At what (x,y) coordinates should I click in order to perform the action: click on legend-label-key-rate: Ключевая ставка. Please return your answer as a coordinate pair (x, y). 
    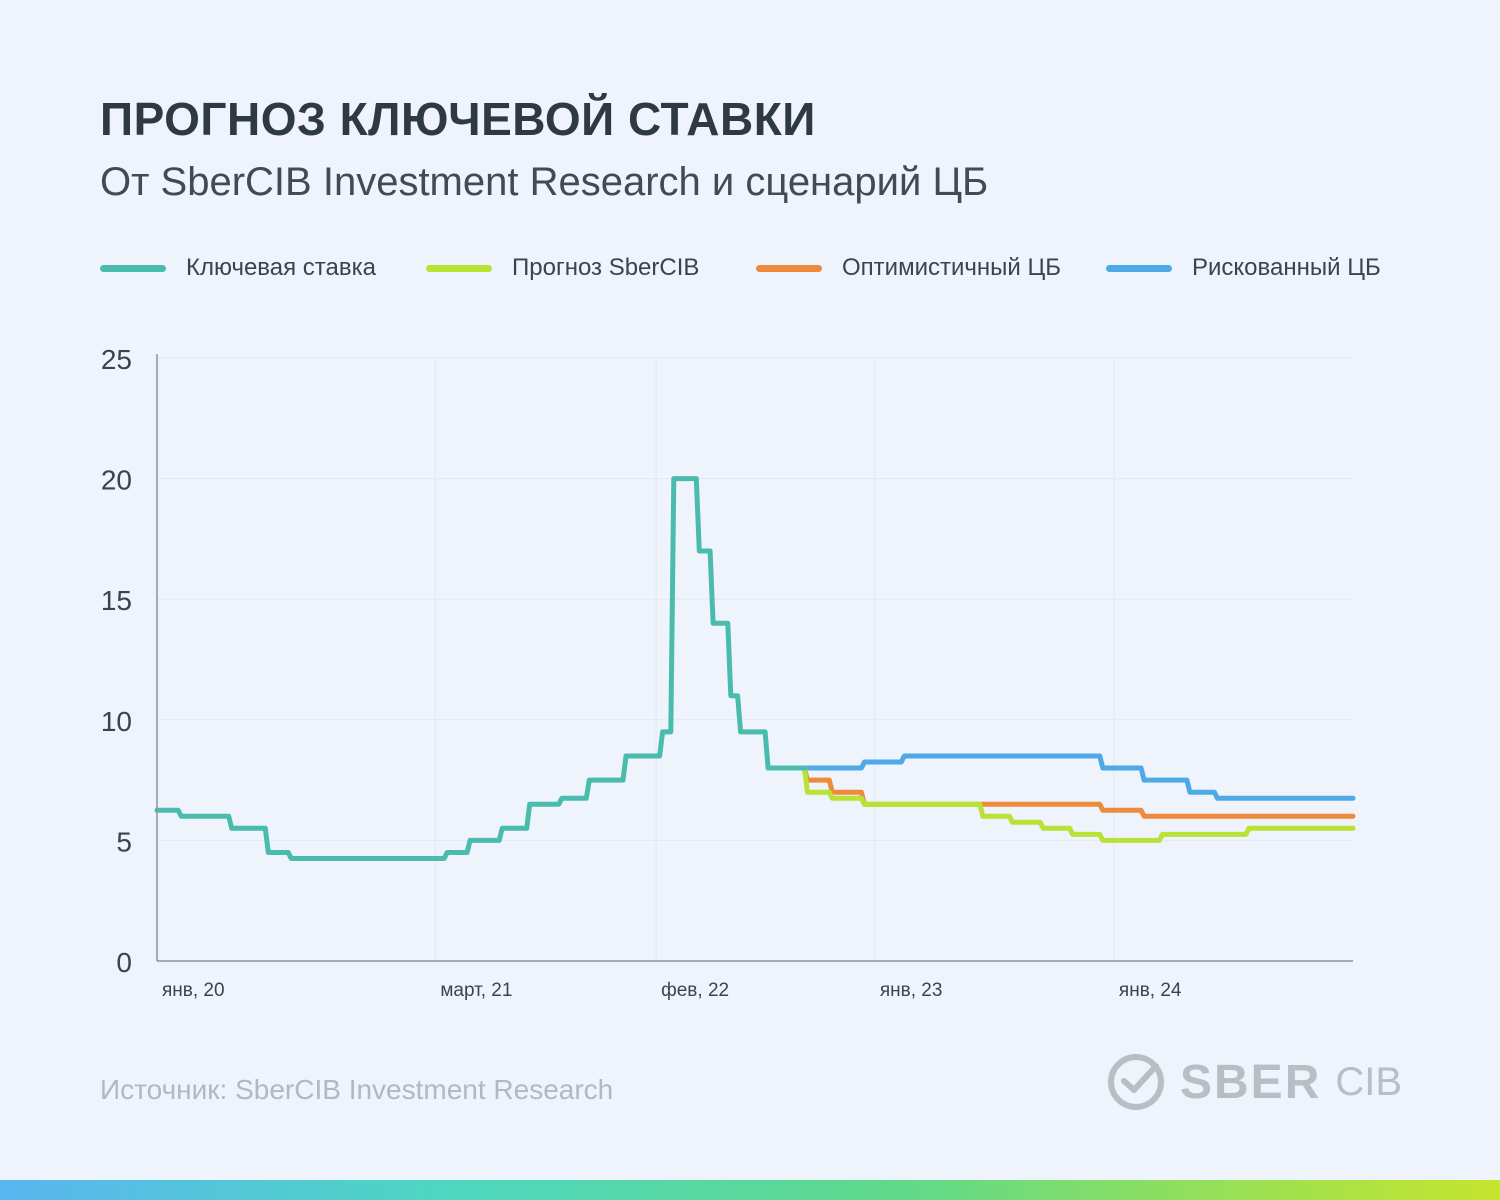
    Looking at the image, I should click on (281, 267).